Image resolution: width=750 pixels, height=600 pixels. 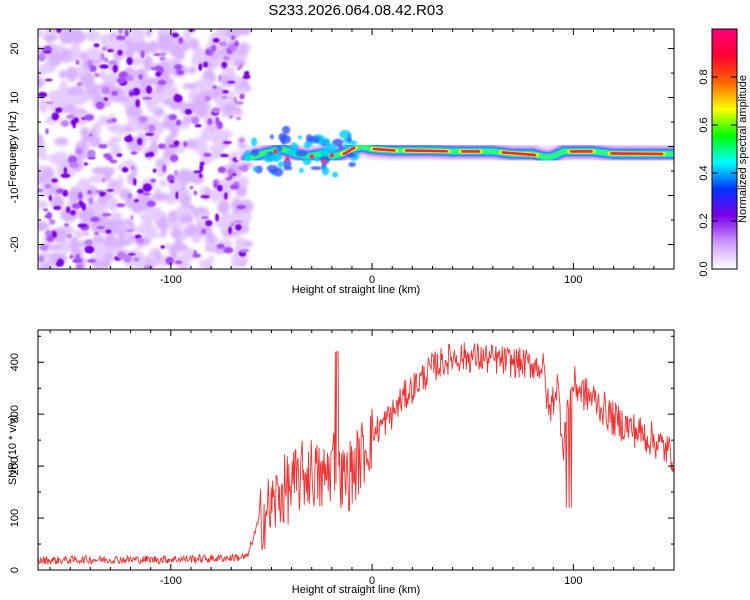 What do you see at coordinates (355, 10) in the screenshot?
I see `figure-title: S233.2026.064.08.42.R03` at bounding box center [355, 10].